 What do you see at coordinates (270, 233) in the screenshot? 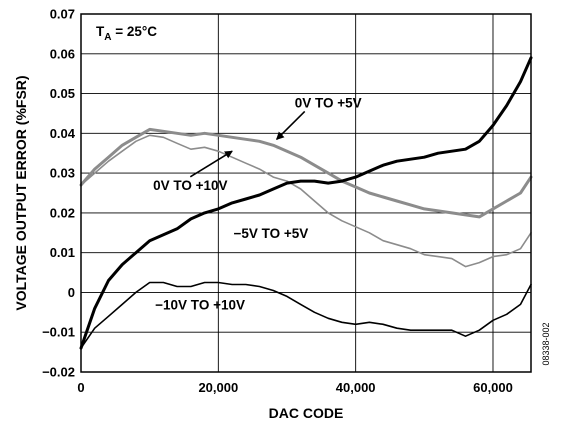
I see `series-label: −5V TO +5V` at bounding box center [270, 233].